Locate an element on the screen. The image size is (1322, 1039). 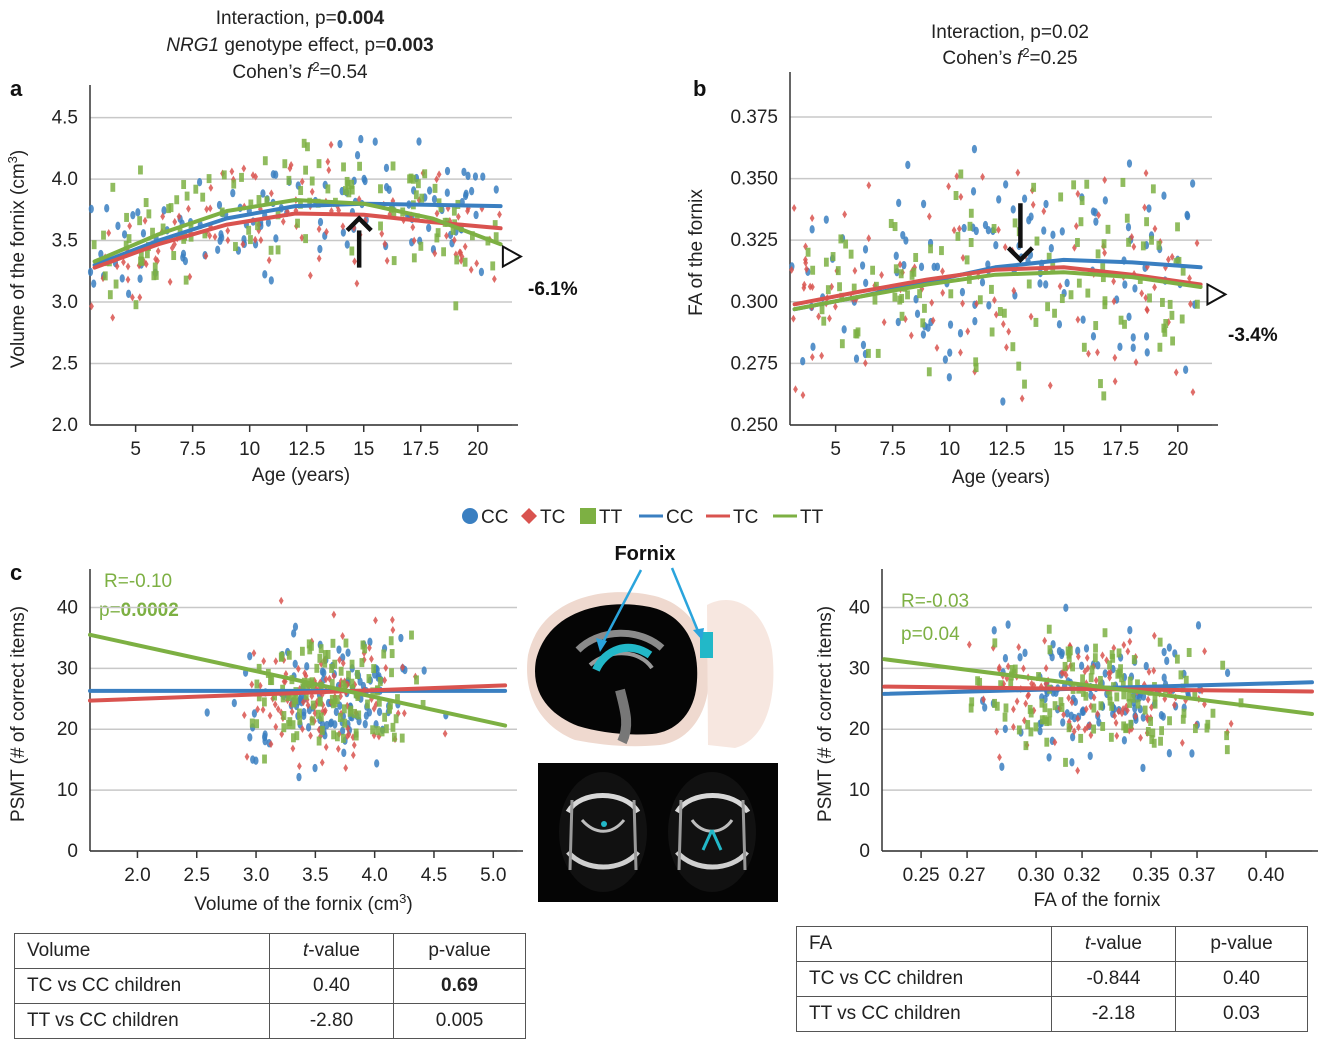
y-tick-label-b: 0.325 is located at coordinates (754, 240).